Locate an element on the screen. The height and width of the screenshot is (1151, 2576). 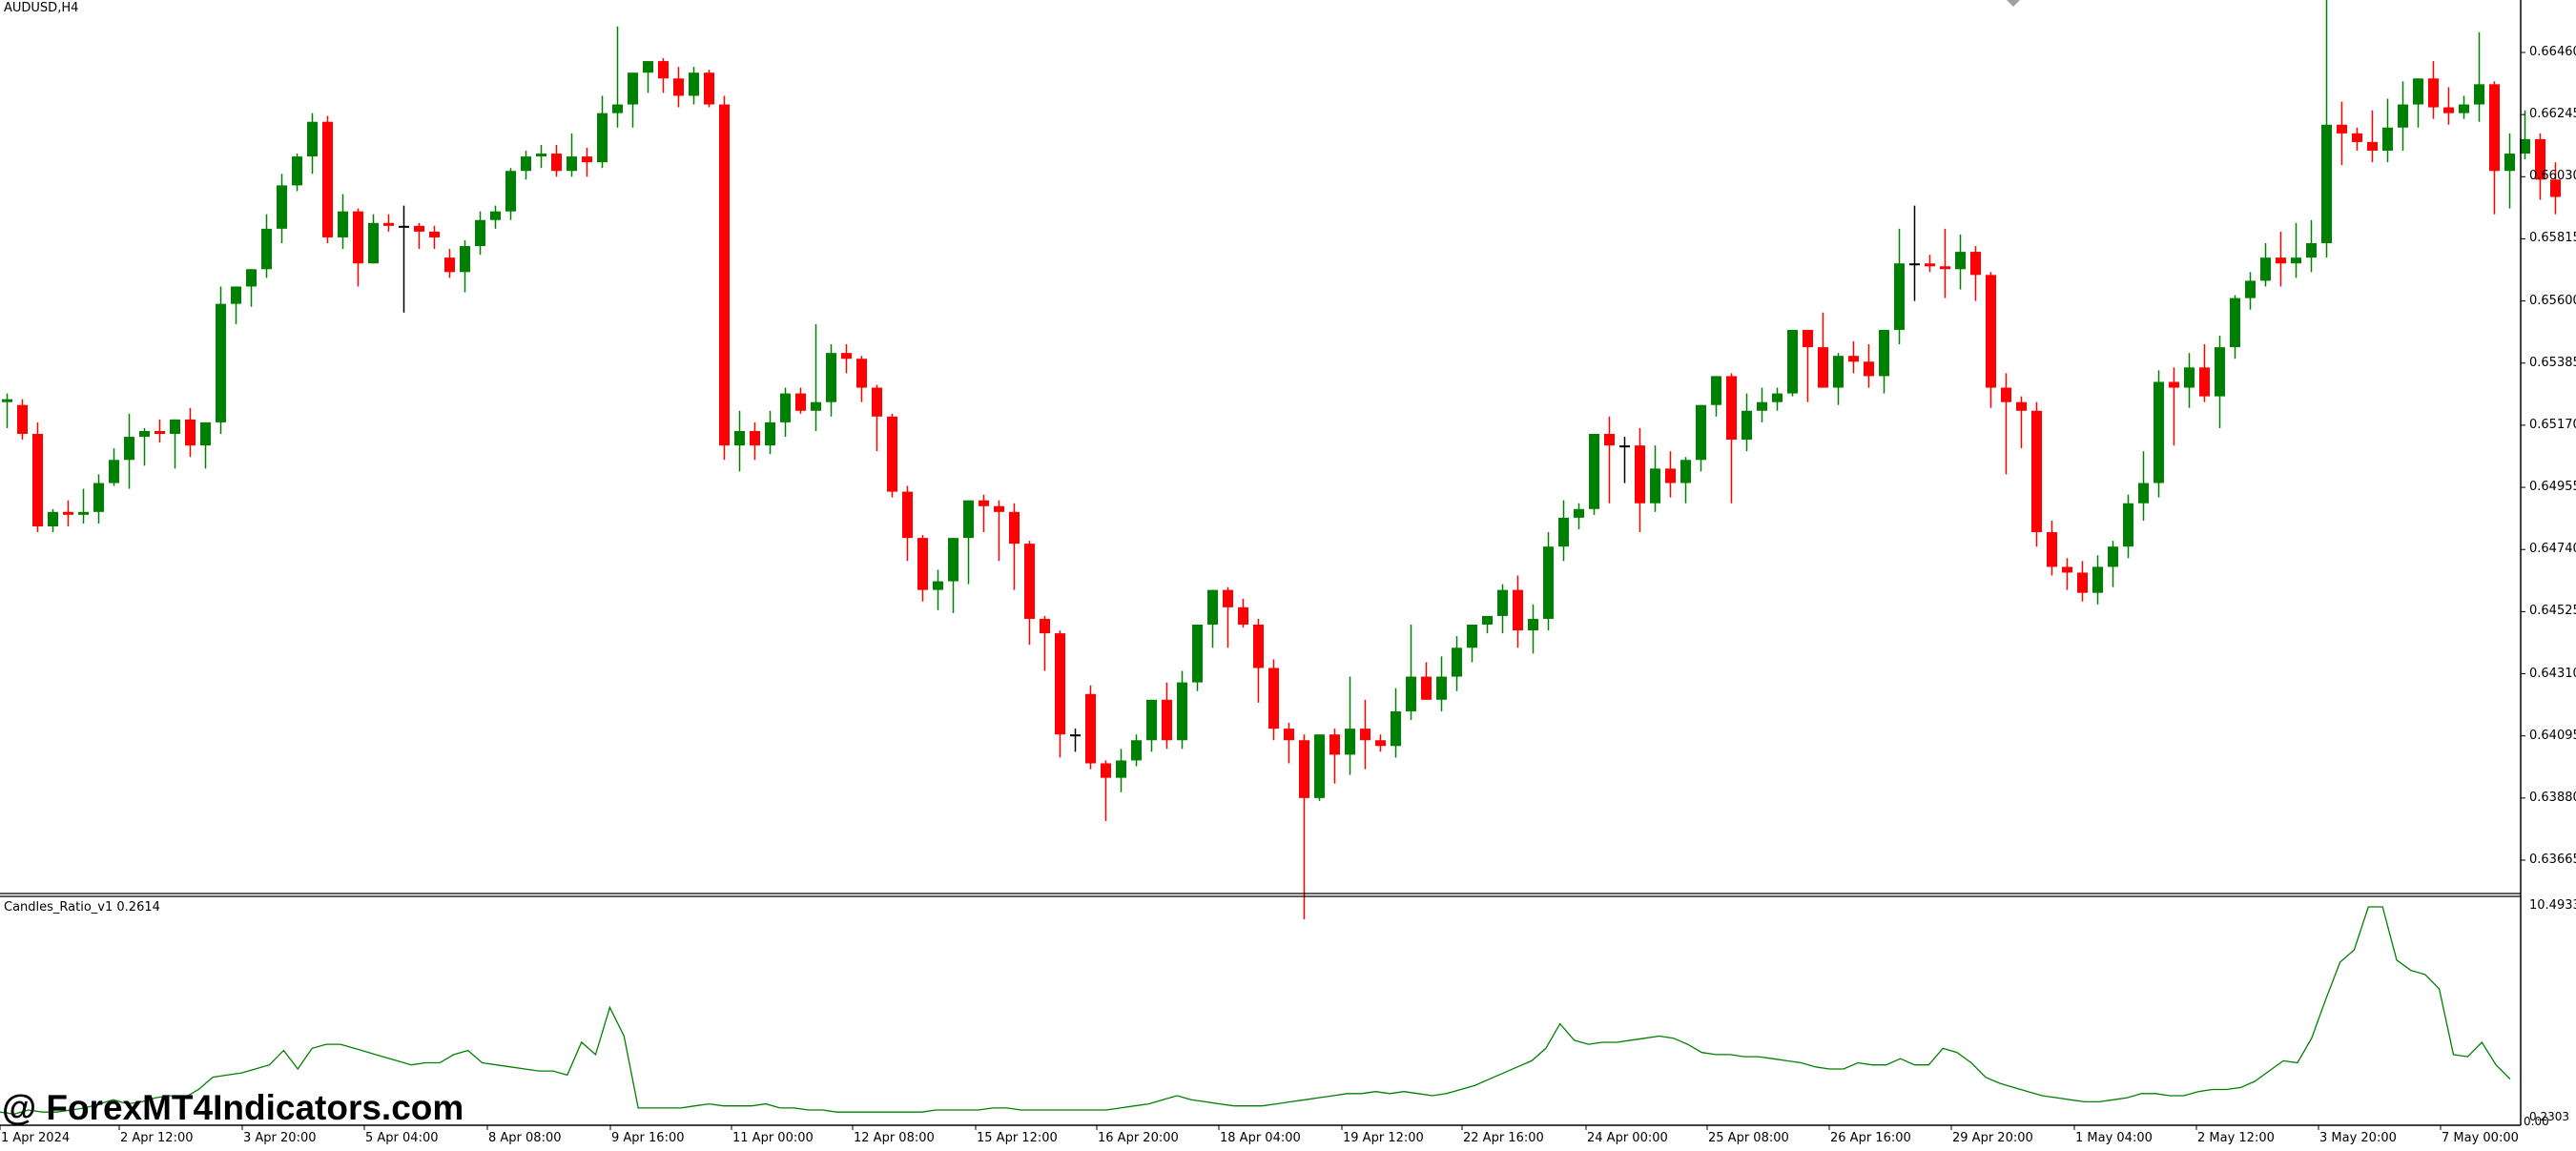
time-label: 25 Apr 08:00 is located at coordinates (1748, 1138).